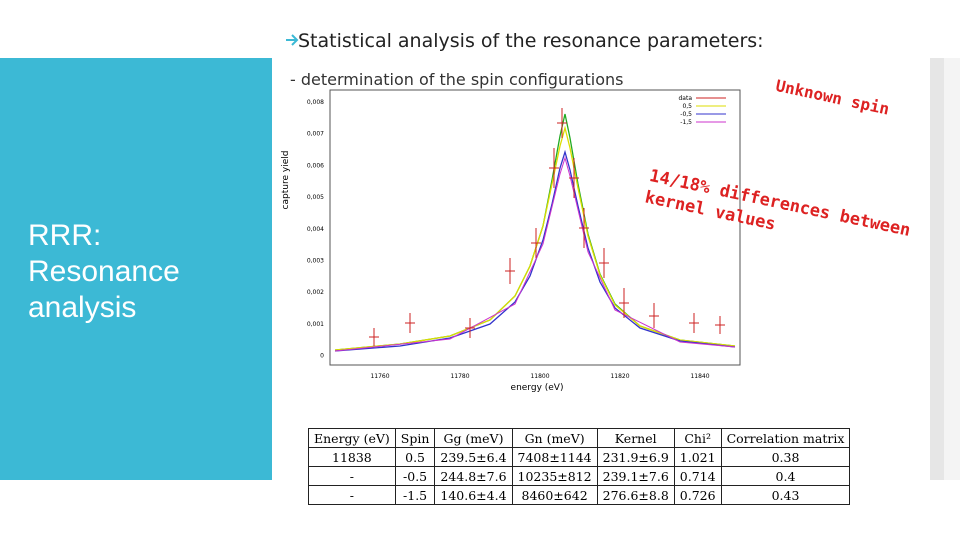  I want to click on x-tick-label: 11760, so click(379, 376).